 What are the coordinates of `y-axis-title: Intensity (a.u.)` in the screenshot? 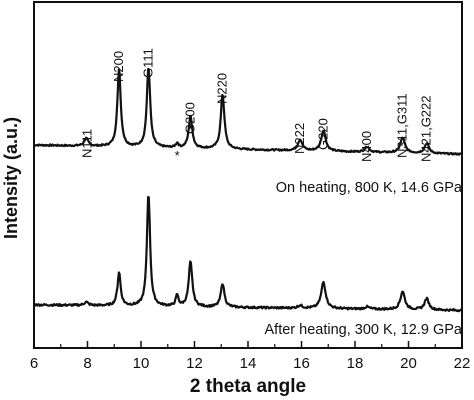 It's located at (11, 178).